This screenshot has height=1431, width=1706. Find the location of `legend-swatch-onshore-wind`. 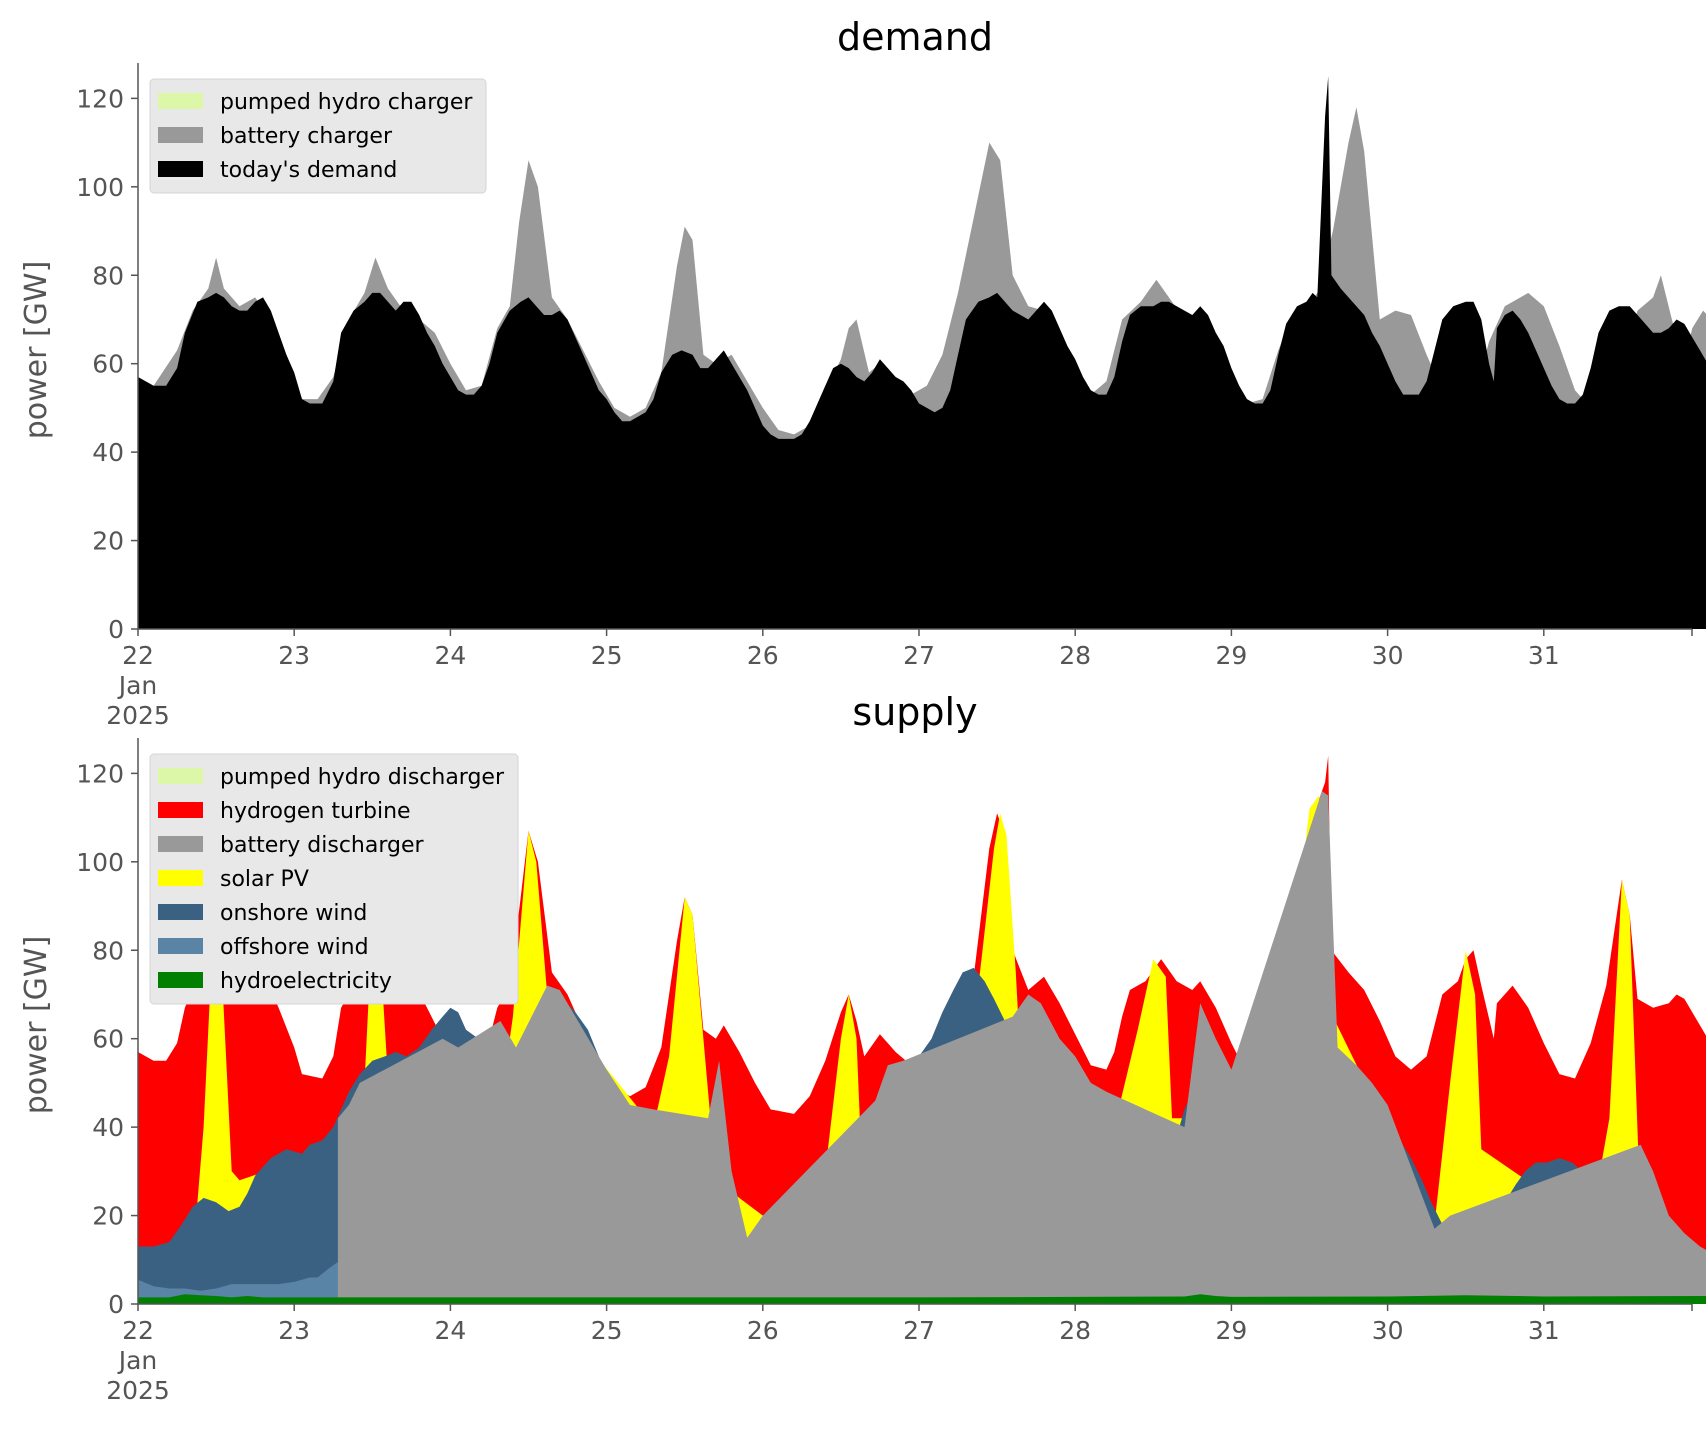

legend-swatch-onshore-wind is located at coordinates (180, 912).